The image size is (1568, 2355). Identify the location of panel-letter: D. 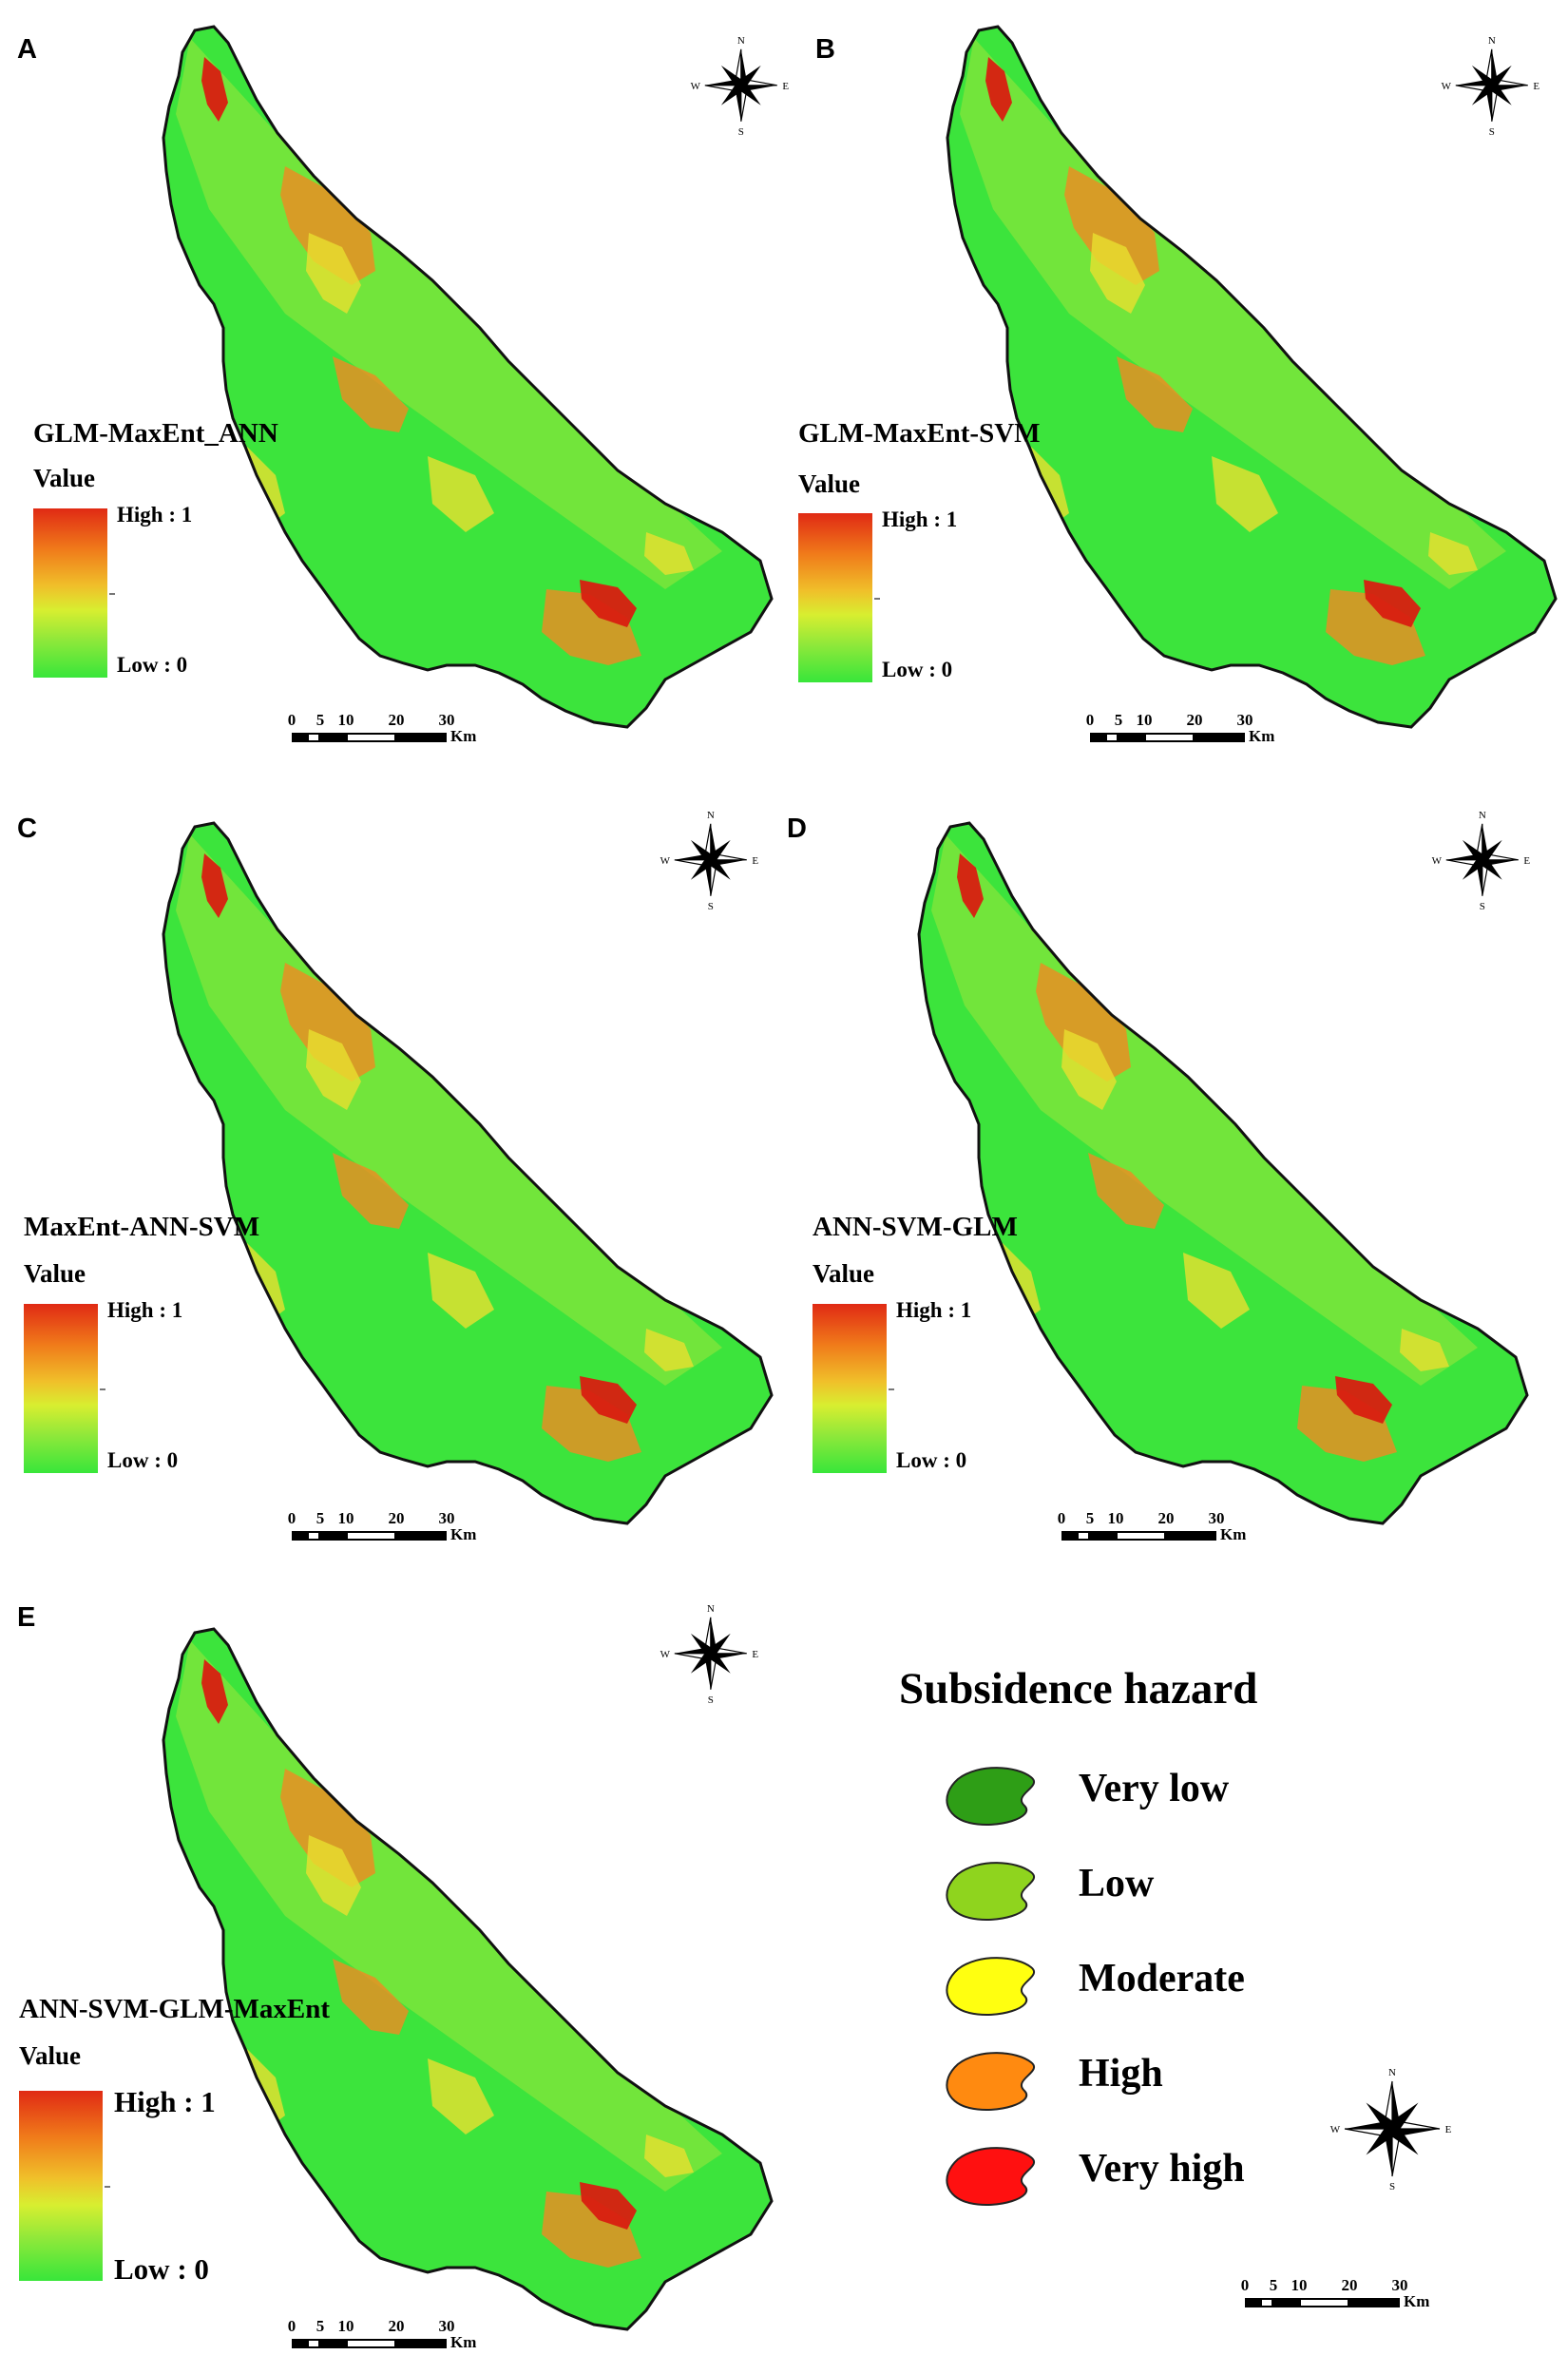
(797, 829).